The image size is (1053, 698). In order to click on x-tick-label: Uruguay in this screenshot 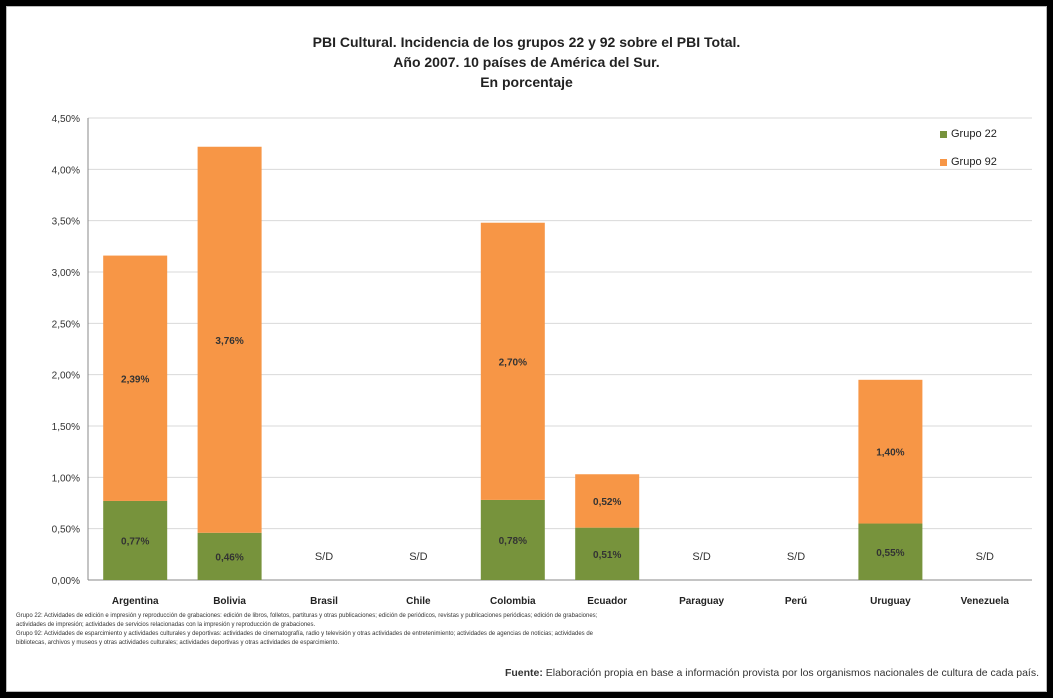, I will do `click(890, 601)`.